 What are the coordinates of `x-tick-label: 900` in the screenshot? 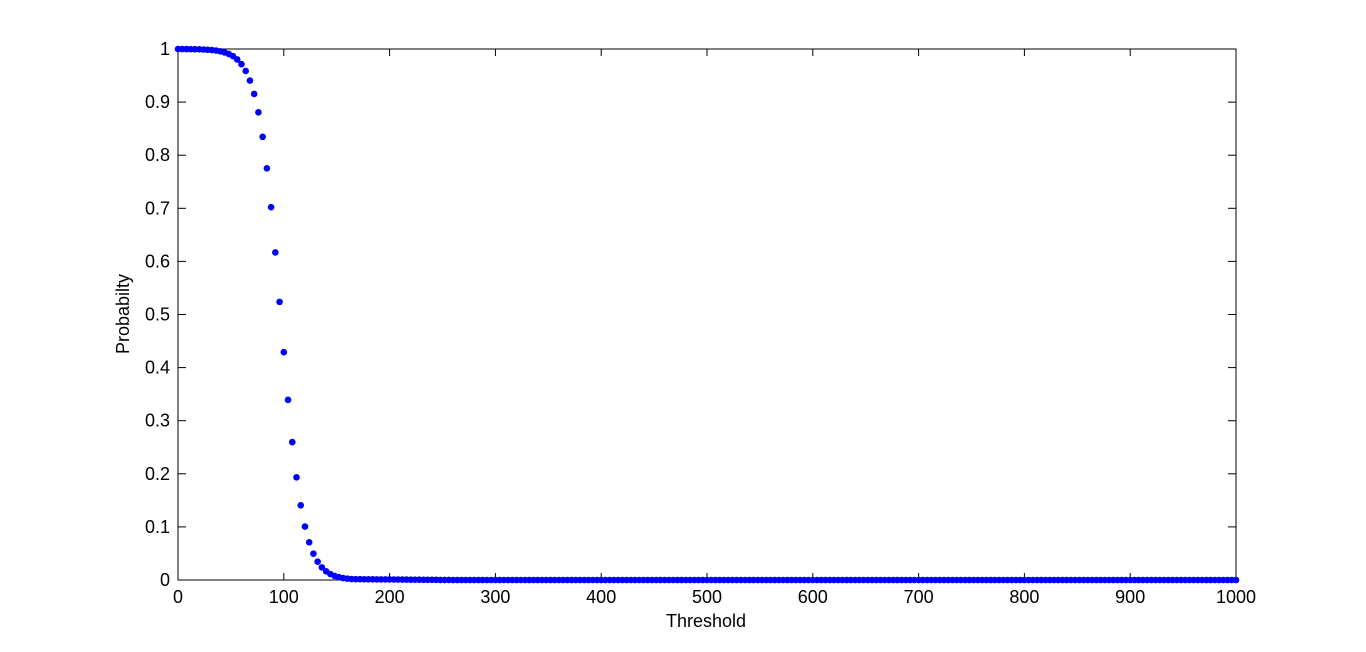 It's located at (1130, 597).